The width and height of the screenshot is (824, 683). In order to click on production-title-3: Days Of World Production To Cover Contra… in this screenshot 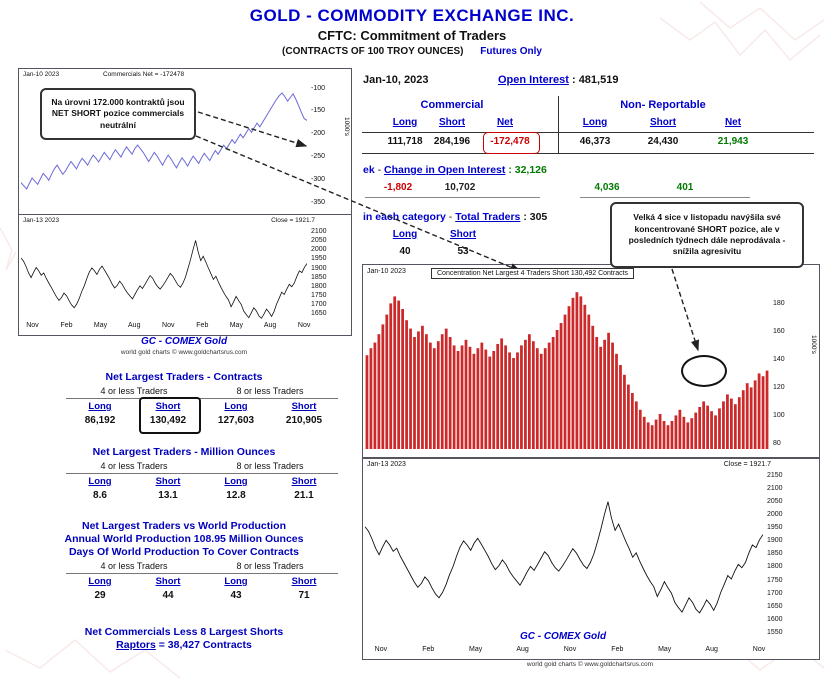, I will do `click(184, 552)`.